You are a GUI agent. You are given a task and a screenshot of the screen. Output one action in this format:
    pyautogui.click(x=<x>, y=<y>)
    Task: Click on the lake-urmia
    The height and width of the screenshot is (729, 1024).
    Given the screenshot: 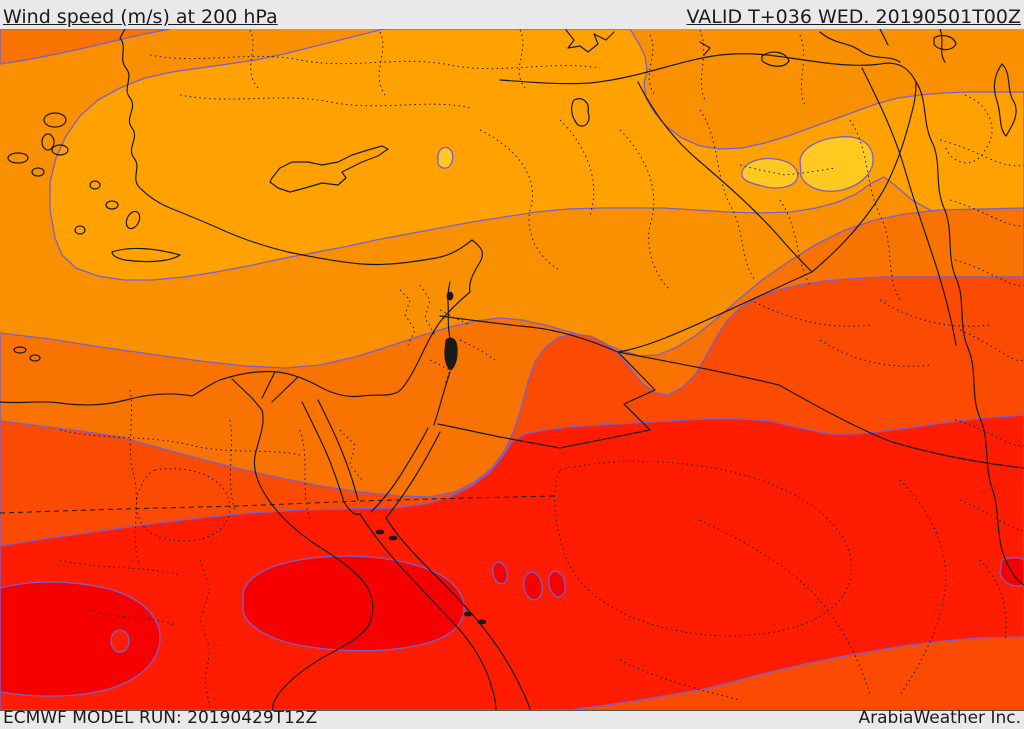 What is the action you would take?
    pyautogui.click(x=1005, y=100)
    